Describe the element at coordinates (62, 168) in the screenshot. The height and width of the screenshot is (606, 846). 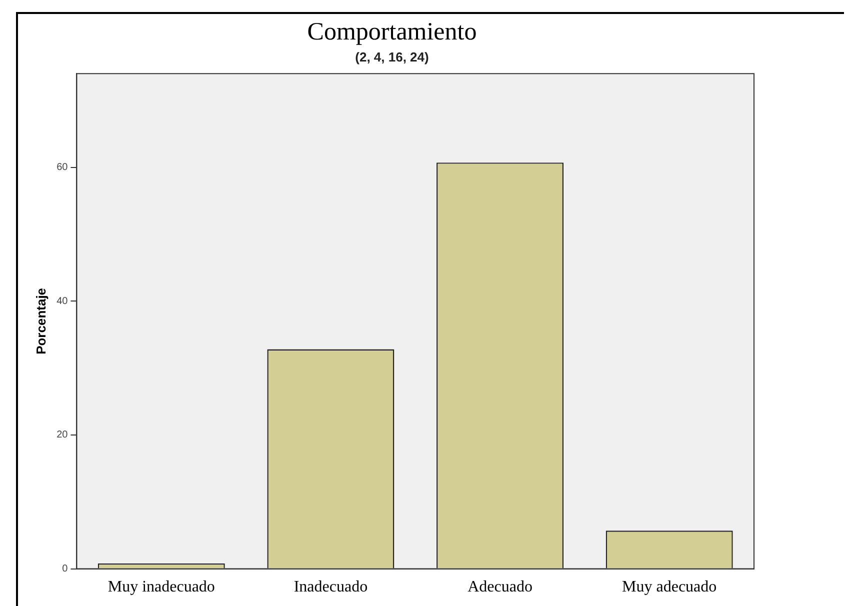
I see `y-tick-label: 60` at that location.